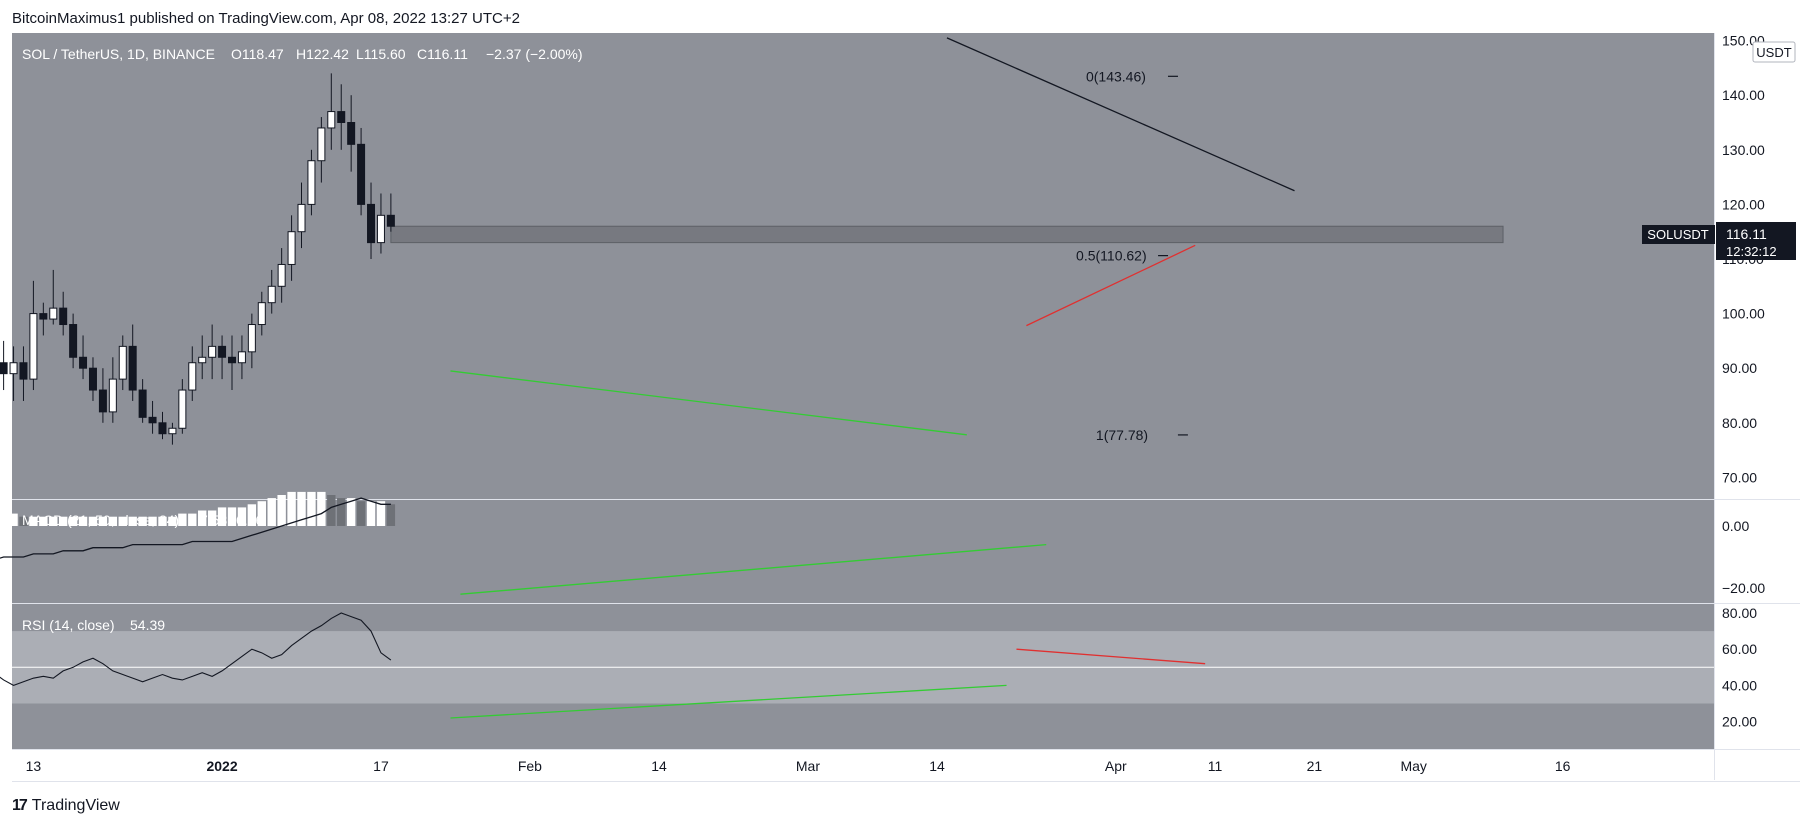 The height and width of the screenshot is (827, 1813). What do you see at coordinates (753, 569) in the screenshot?
I see `macd-green-divergence-line` at bounding box center [753, 569].